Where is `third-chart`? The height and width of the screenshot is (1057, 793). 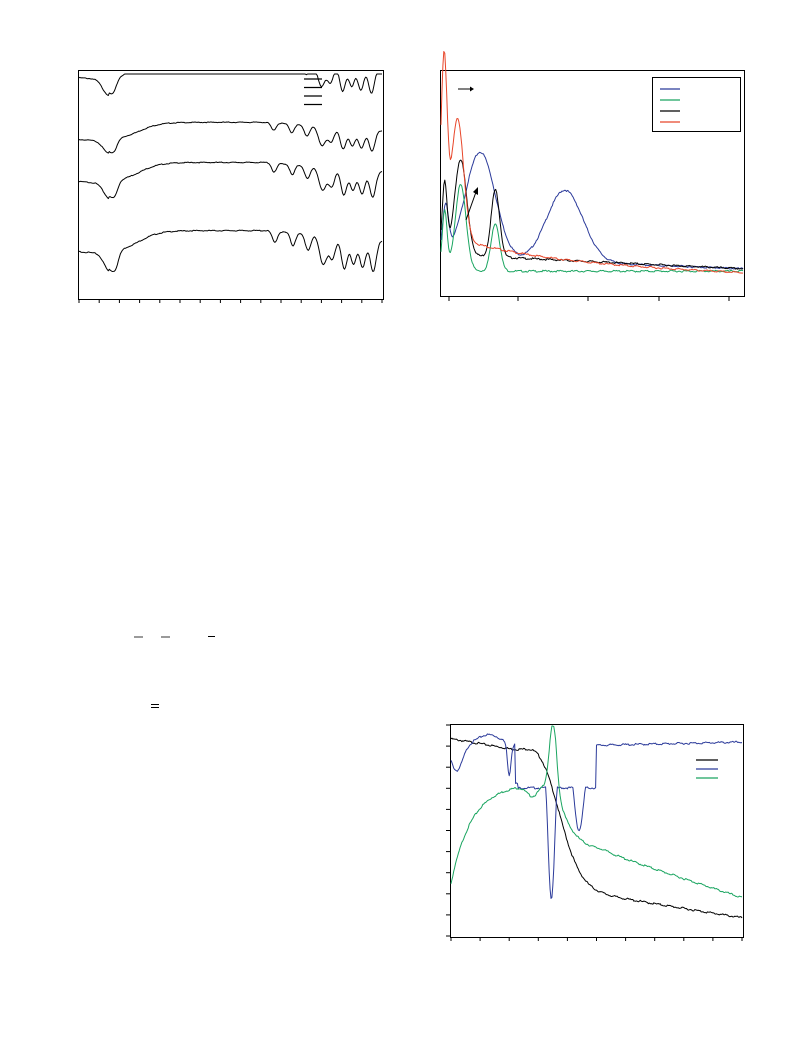 third-chart is located at coordinates (595, 832).